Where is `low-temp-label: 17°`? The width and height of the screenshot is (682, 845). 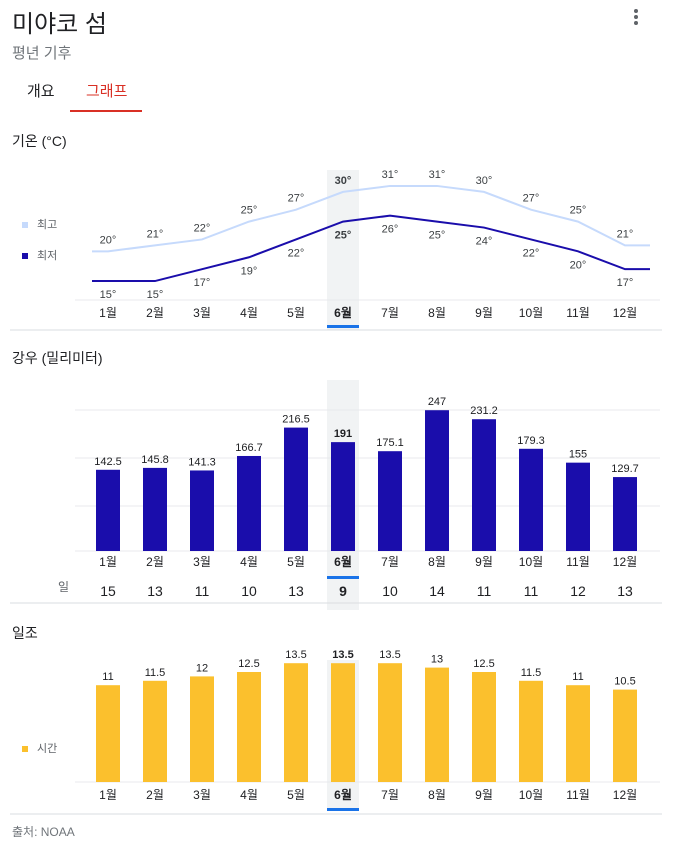 low-temp-label: 17° is located at coordinates (625, 283).